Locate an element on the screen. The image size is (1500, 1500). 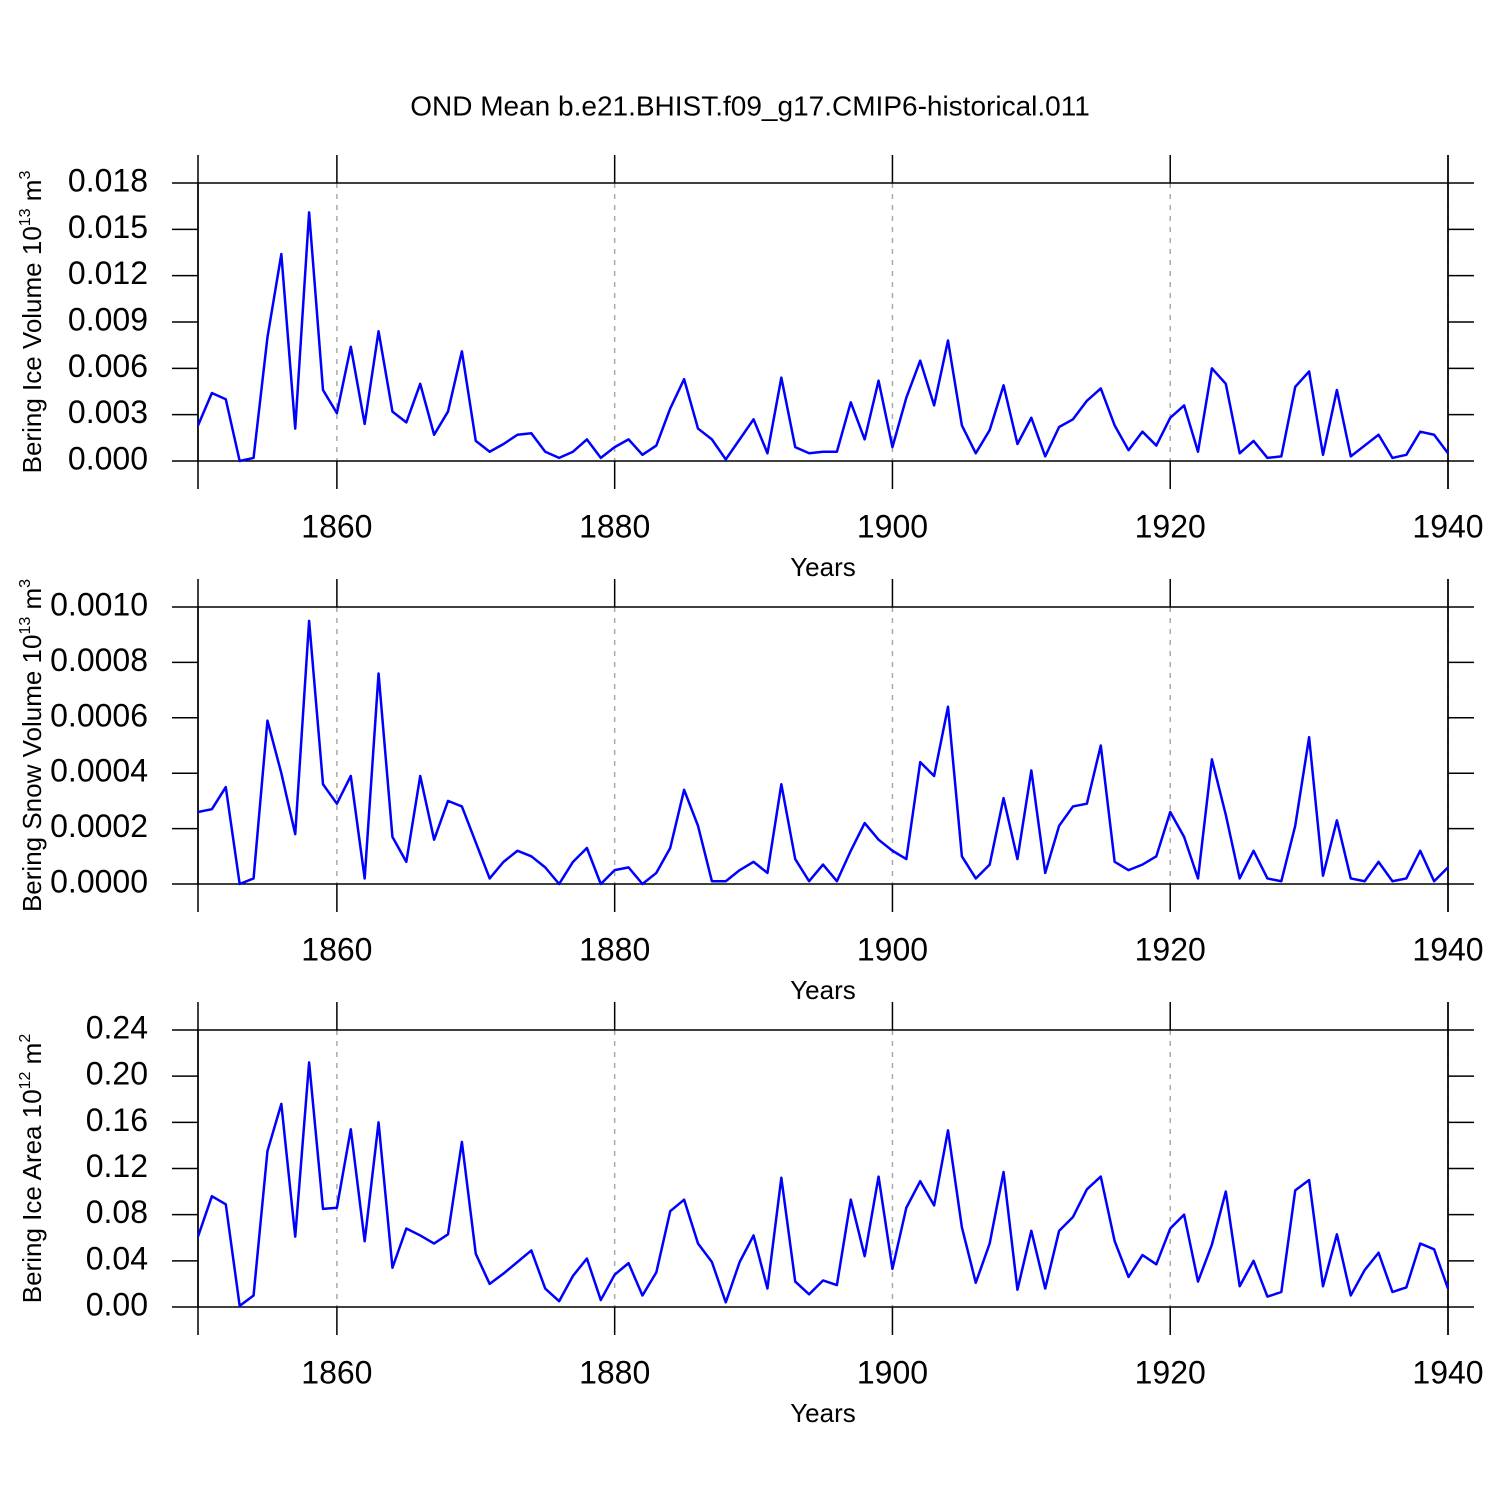
y-tick-label: 0.0000 is located at coordinates (99, 881).